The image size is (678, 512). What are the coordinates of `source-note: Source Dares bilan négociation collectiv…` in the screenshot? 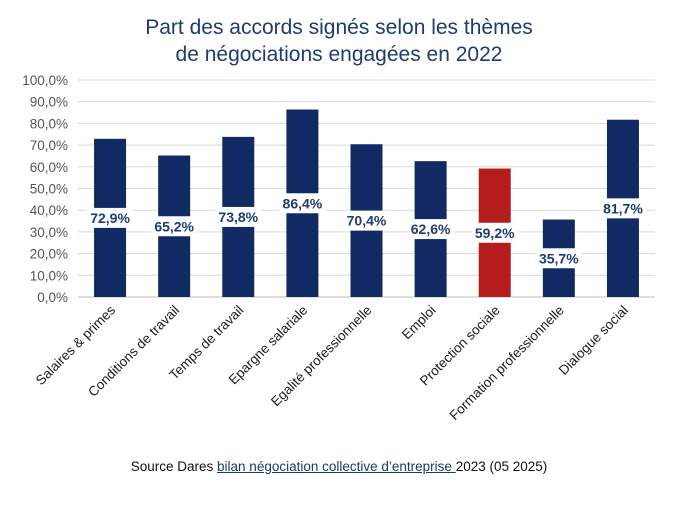 It's located at (339, 466).